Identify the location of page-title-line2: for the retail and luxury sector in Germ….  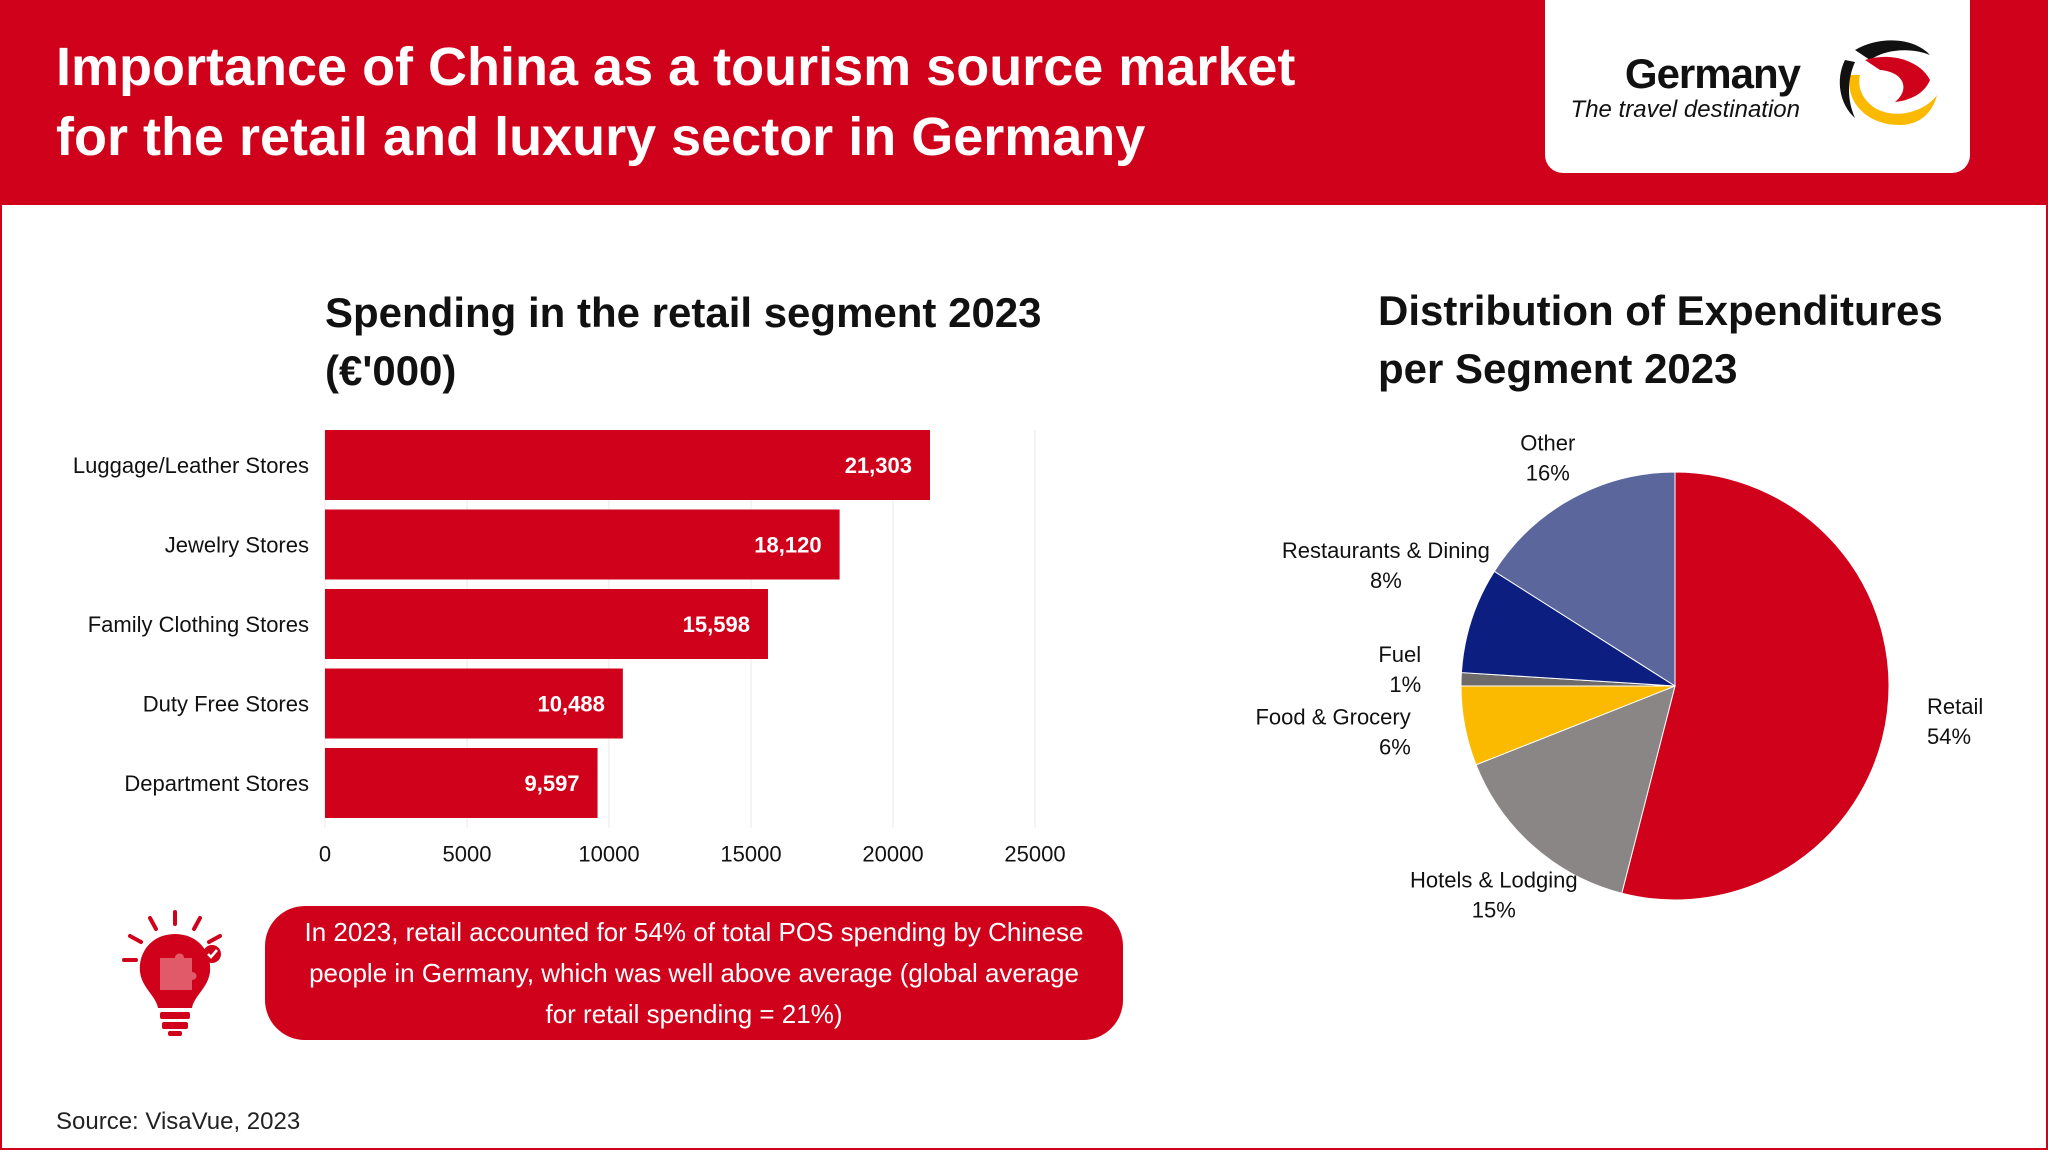
(601, 137).